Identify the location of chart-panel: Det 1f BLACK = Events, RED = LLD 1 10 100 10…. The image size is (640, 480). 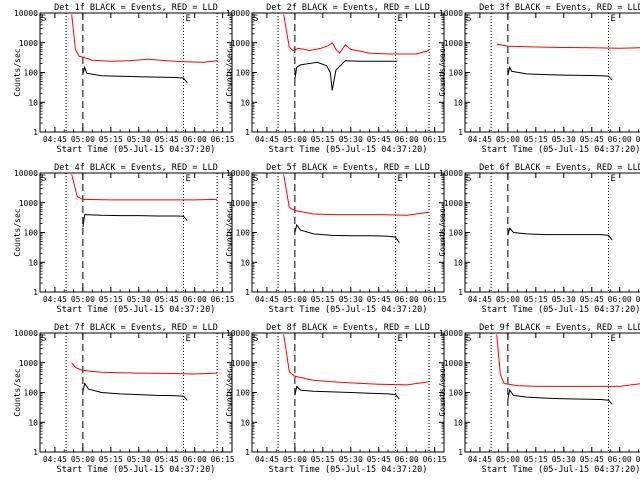
(124, 79).